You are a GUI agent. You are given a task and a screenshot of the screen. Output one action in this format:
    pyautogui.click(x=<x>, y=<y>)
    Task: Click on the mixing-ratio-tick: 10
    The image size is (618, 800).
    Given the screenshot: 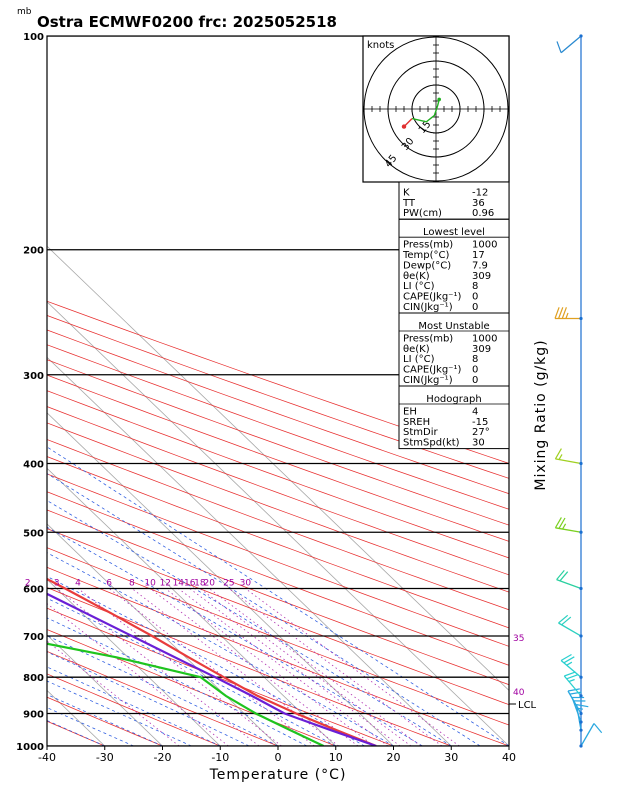 What is the action you would take?
    pyautogui.click(x=150, y=584)
    